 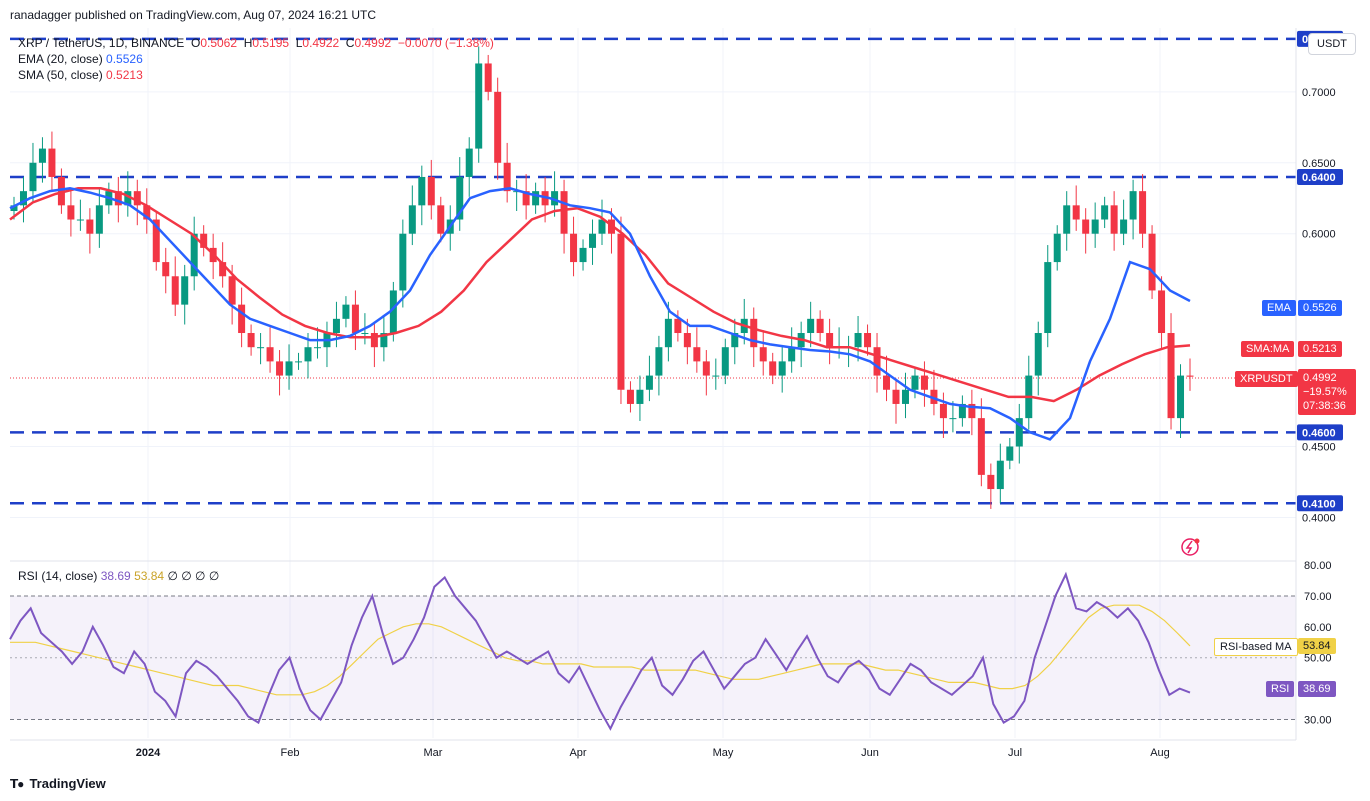 I want to click on symbol-name: XRP / TetherUS, 1D, BINANCE, so click(x=101, y=43).